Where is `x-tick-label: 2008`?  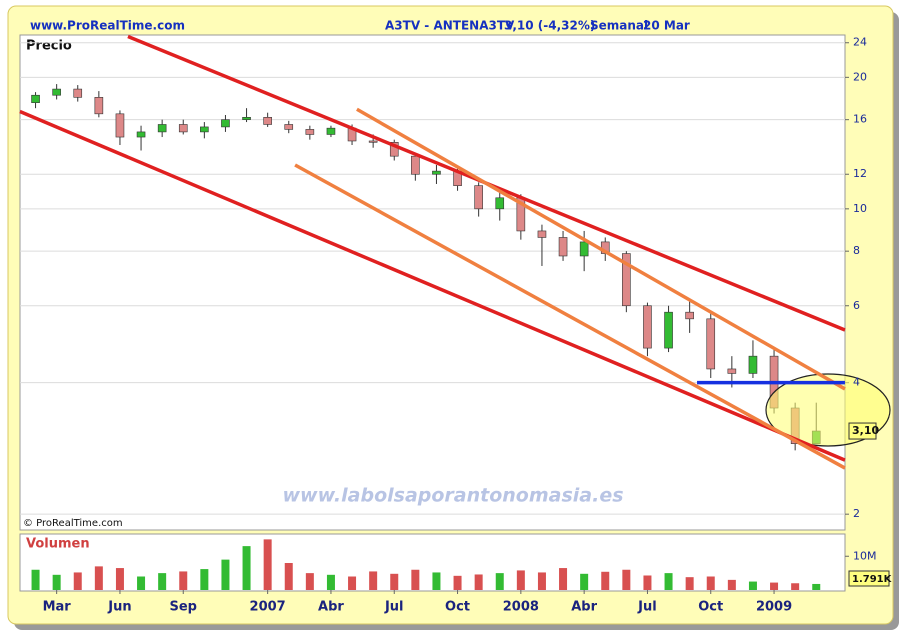
x-tick-label: 2008 is located at coordinates (521, 607).